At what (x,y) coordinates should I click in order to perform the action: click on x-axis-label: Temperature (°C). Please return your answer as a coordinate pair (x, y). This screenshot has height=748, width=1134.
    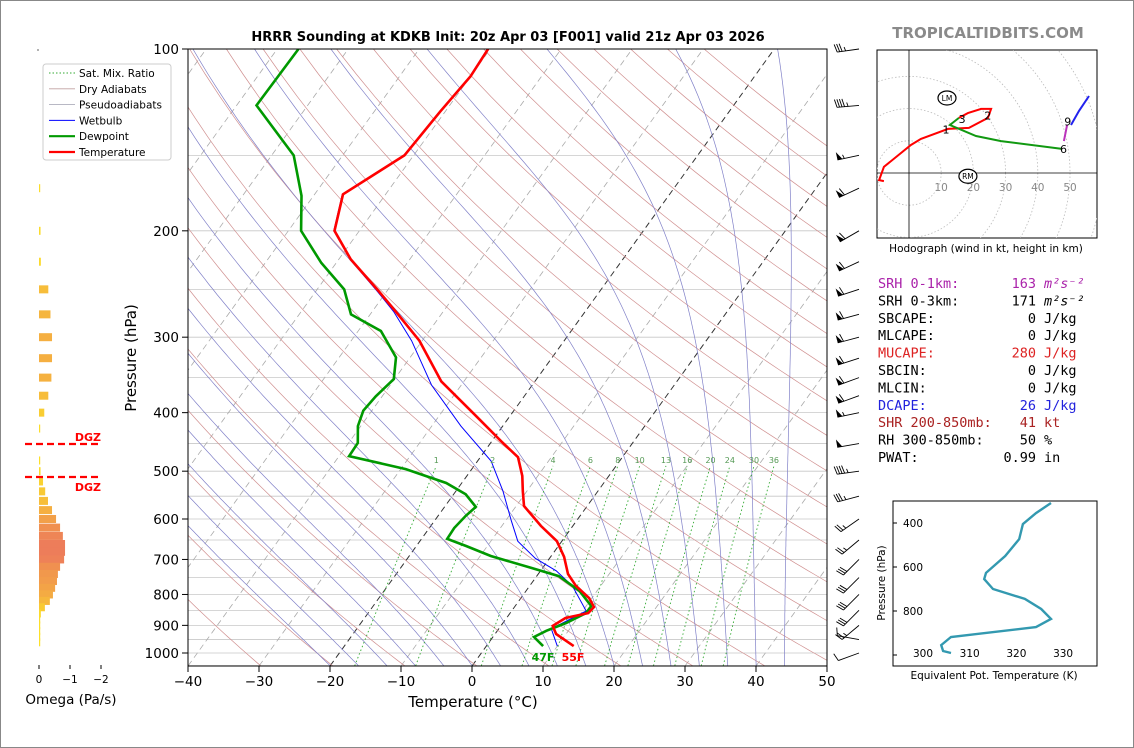
    Looking at the image, I should click on (472, 702).